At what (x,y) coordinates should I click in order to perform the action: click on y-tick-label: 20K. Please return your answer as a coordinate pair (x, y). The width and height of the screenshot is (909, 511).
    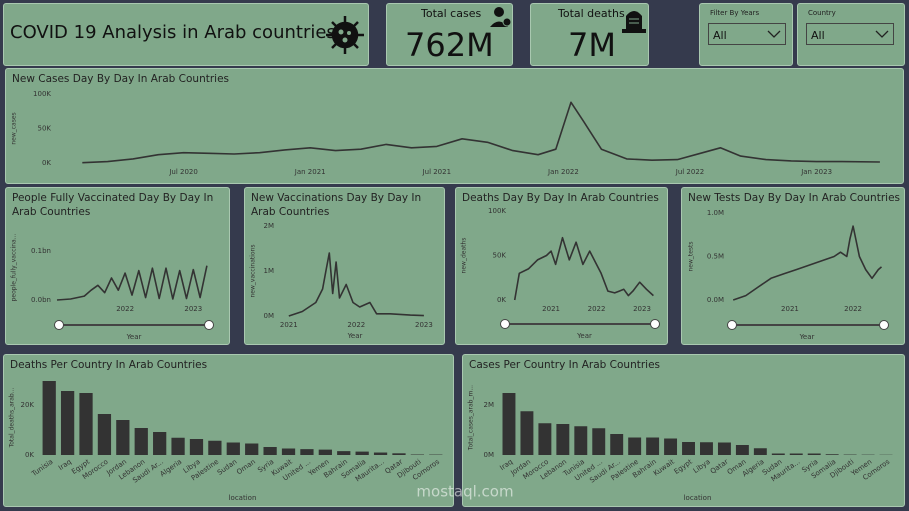
    Looking at the image, I should click on (28, 405).